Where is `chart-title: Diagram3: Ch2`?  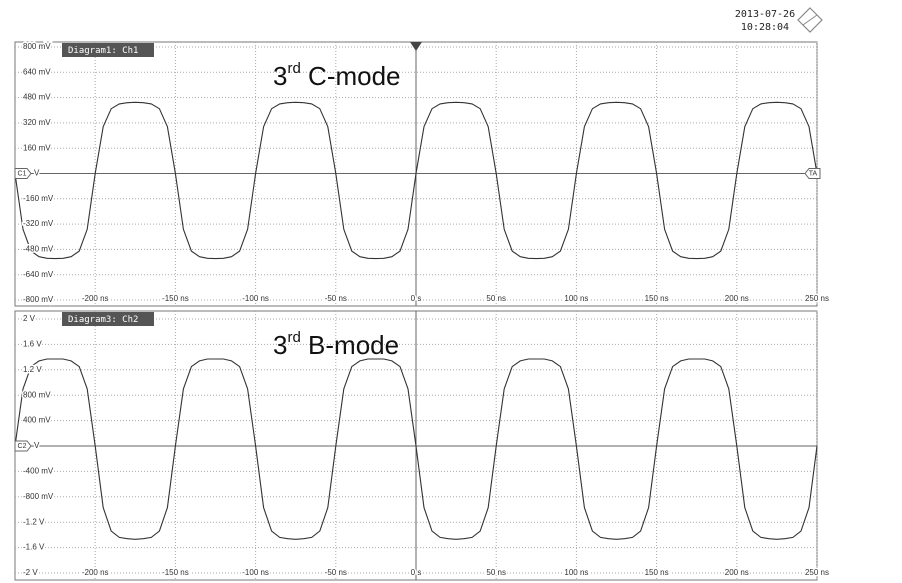
chart-title: Diagram3: Ch2 is located at coordinates (103, 320).